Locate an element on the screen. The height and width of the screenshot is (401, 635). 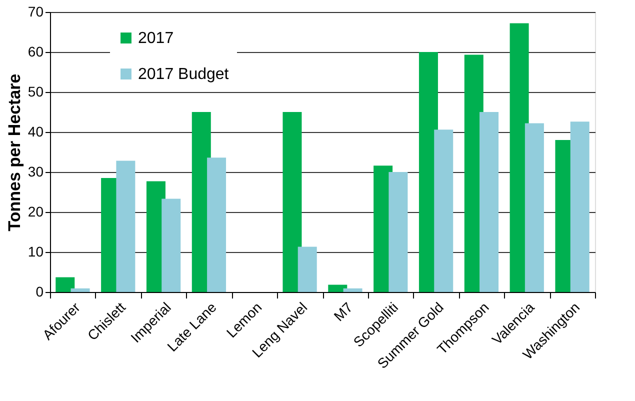
y-tick-label: 20 is located at coordinates (36, 212).